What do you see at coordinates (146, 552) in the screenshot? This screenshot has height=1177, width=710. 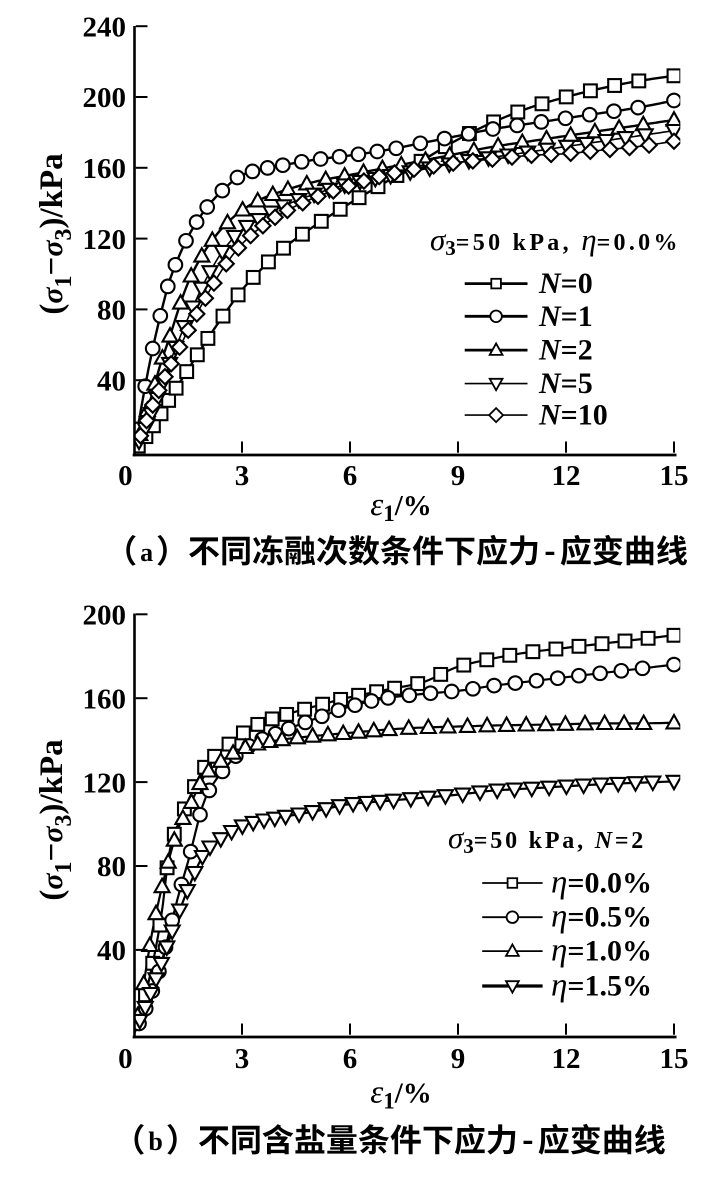 I see `svg-text: a` at bounding box center [146, 552].